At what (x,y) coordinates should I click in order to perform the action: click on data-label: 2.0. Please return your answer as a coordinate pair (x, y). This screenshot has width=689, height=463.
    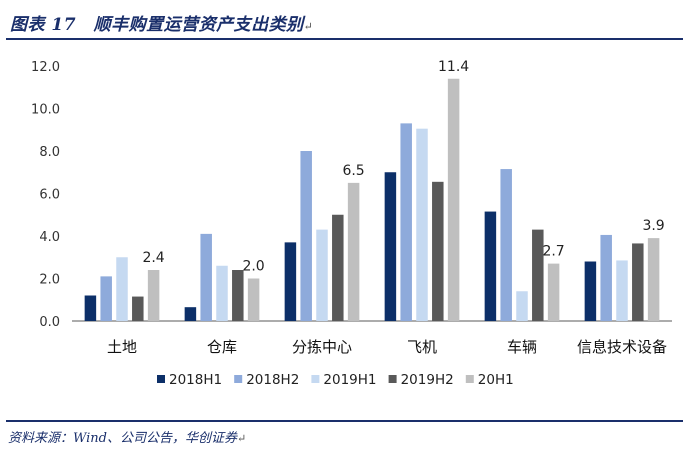
    Looking at the image, I should click on (253, 267).